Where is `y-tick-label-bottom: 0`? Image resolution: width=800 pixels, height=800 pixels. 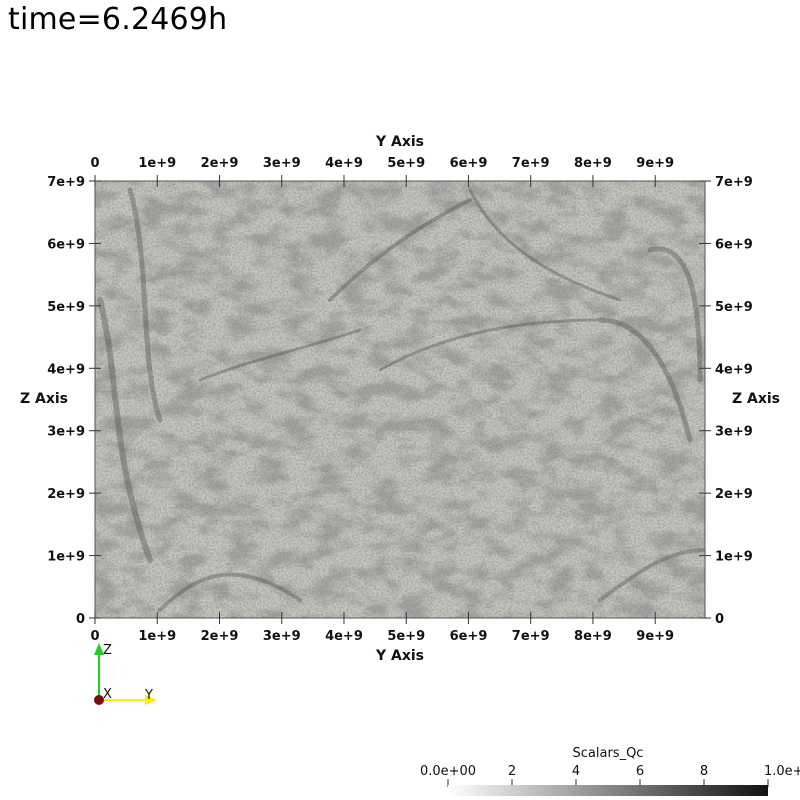 y-tick-label-bottom: 0 is located at coordinates (94, 636).